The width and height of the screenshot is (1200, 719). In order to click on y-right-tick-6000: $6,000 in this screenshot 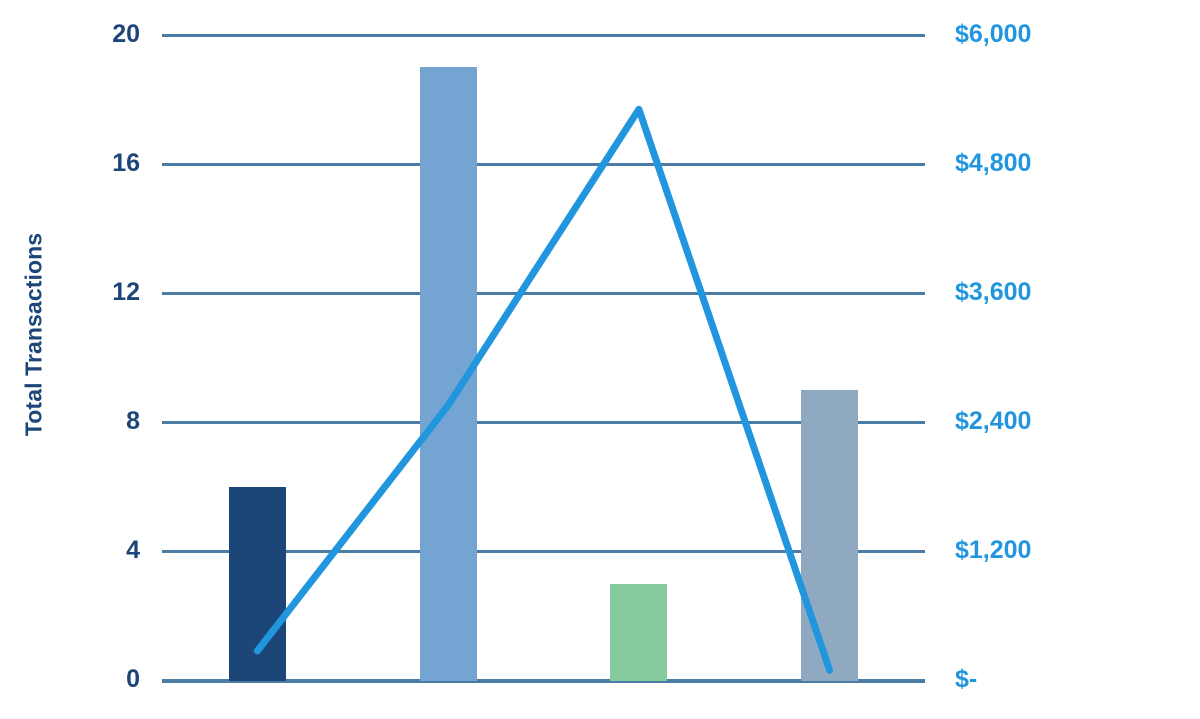, I will do `click(993, 34)`.